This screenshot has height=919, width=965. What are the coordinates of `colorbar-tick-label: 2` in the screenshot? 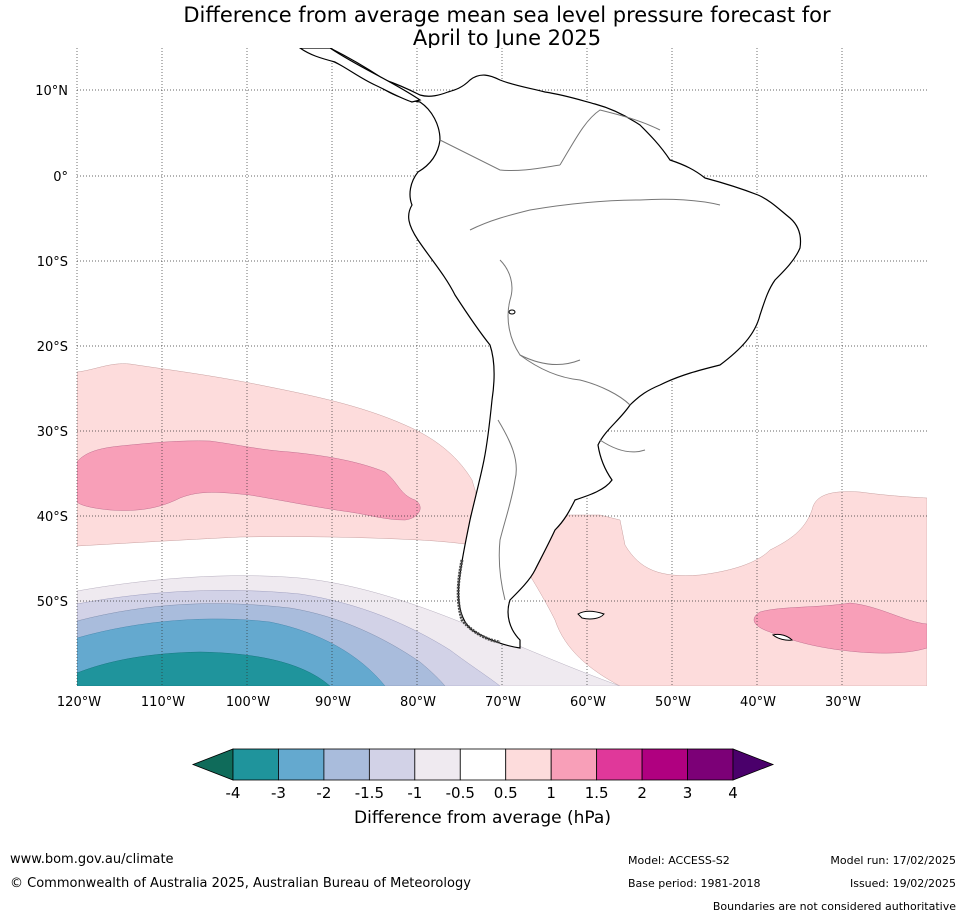 It's located at (642, 793).